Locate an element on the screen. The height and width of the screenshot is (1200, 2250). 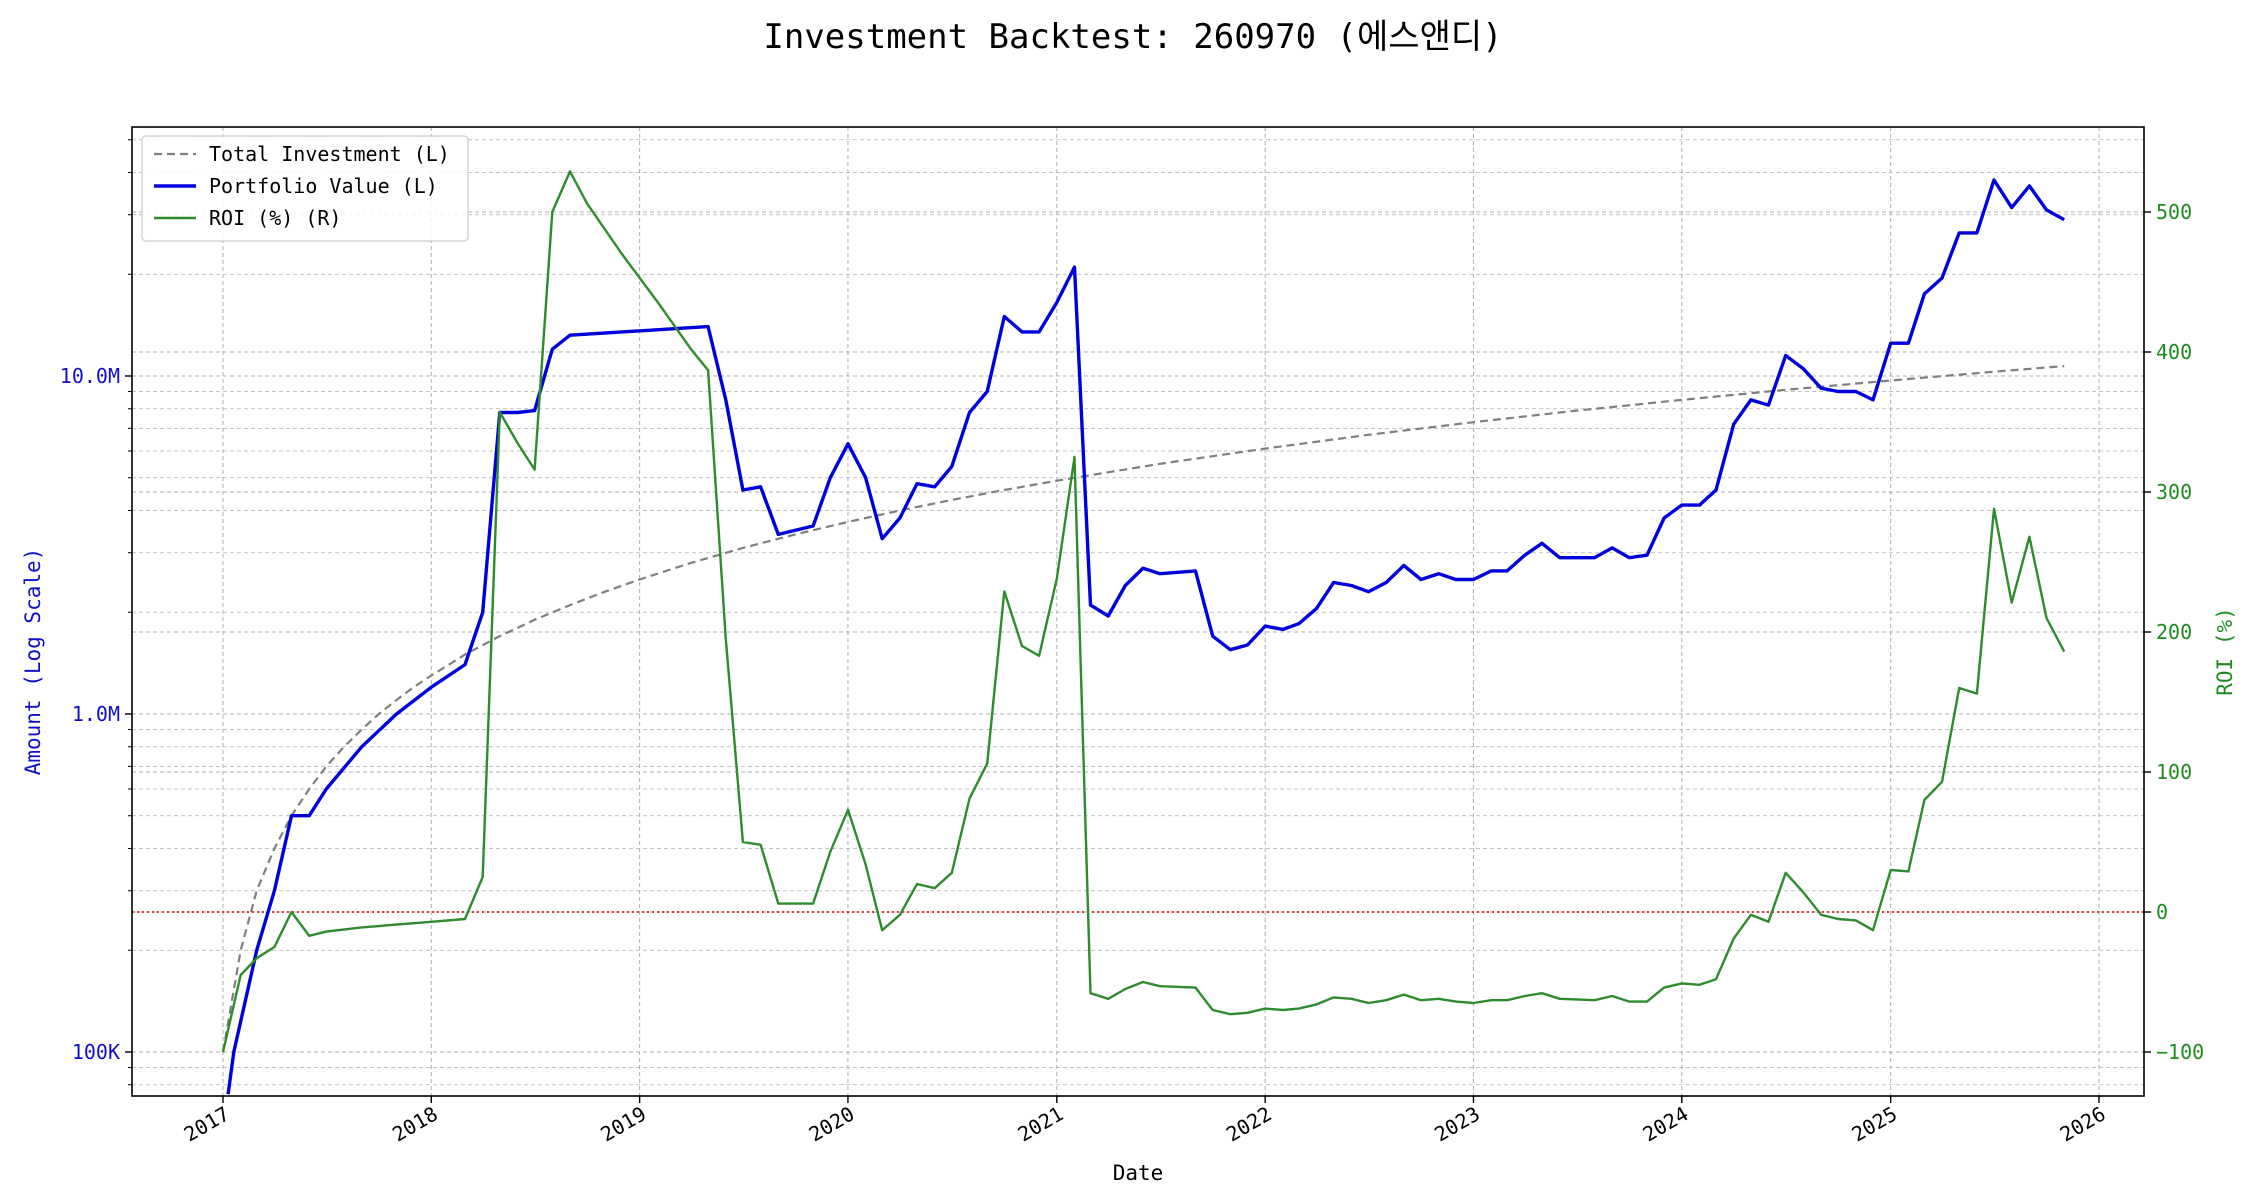
legend-label: Total Investment (L) is located at coordinates (329, 154).